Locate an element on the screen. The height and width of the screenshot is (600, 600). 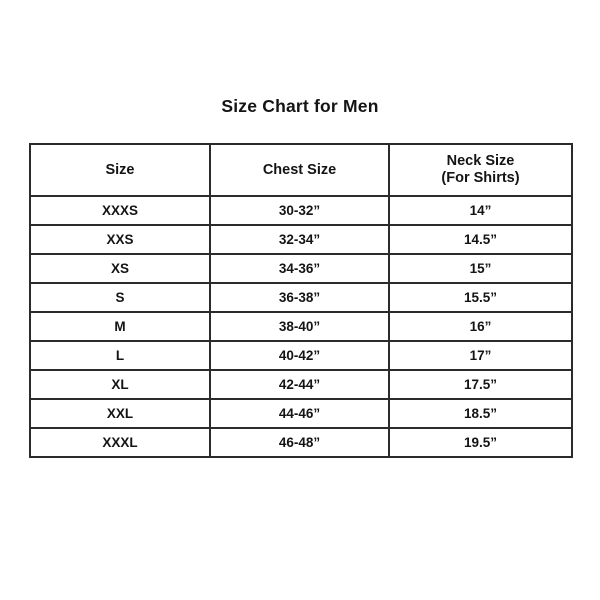
table-row: XS 34-36” 15” is located at coordinates (301, 268).